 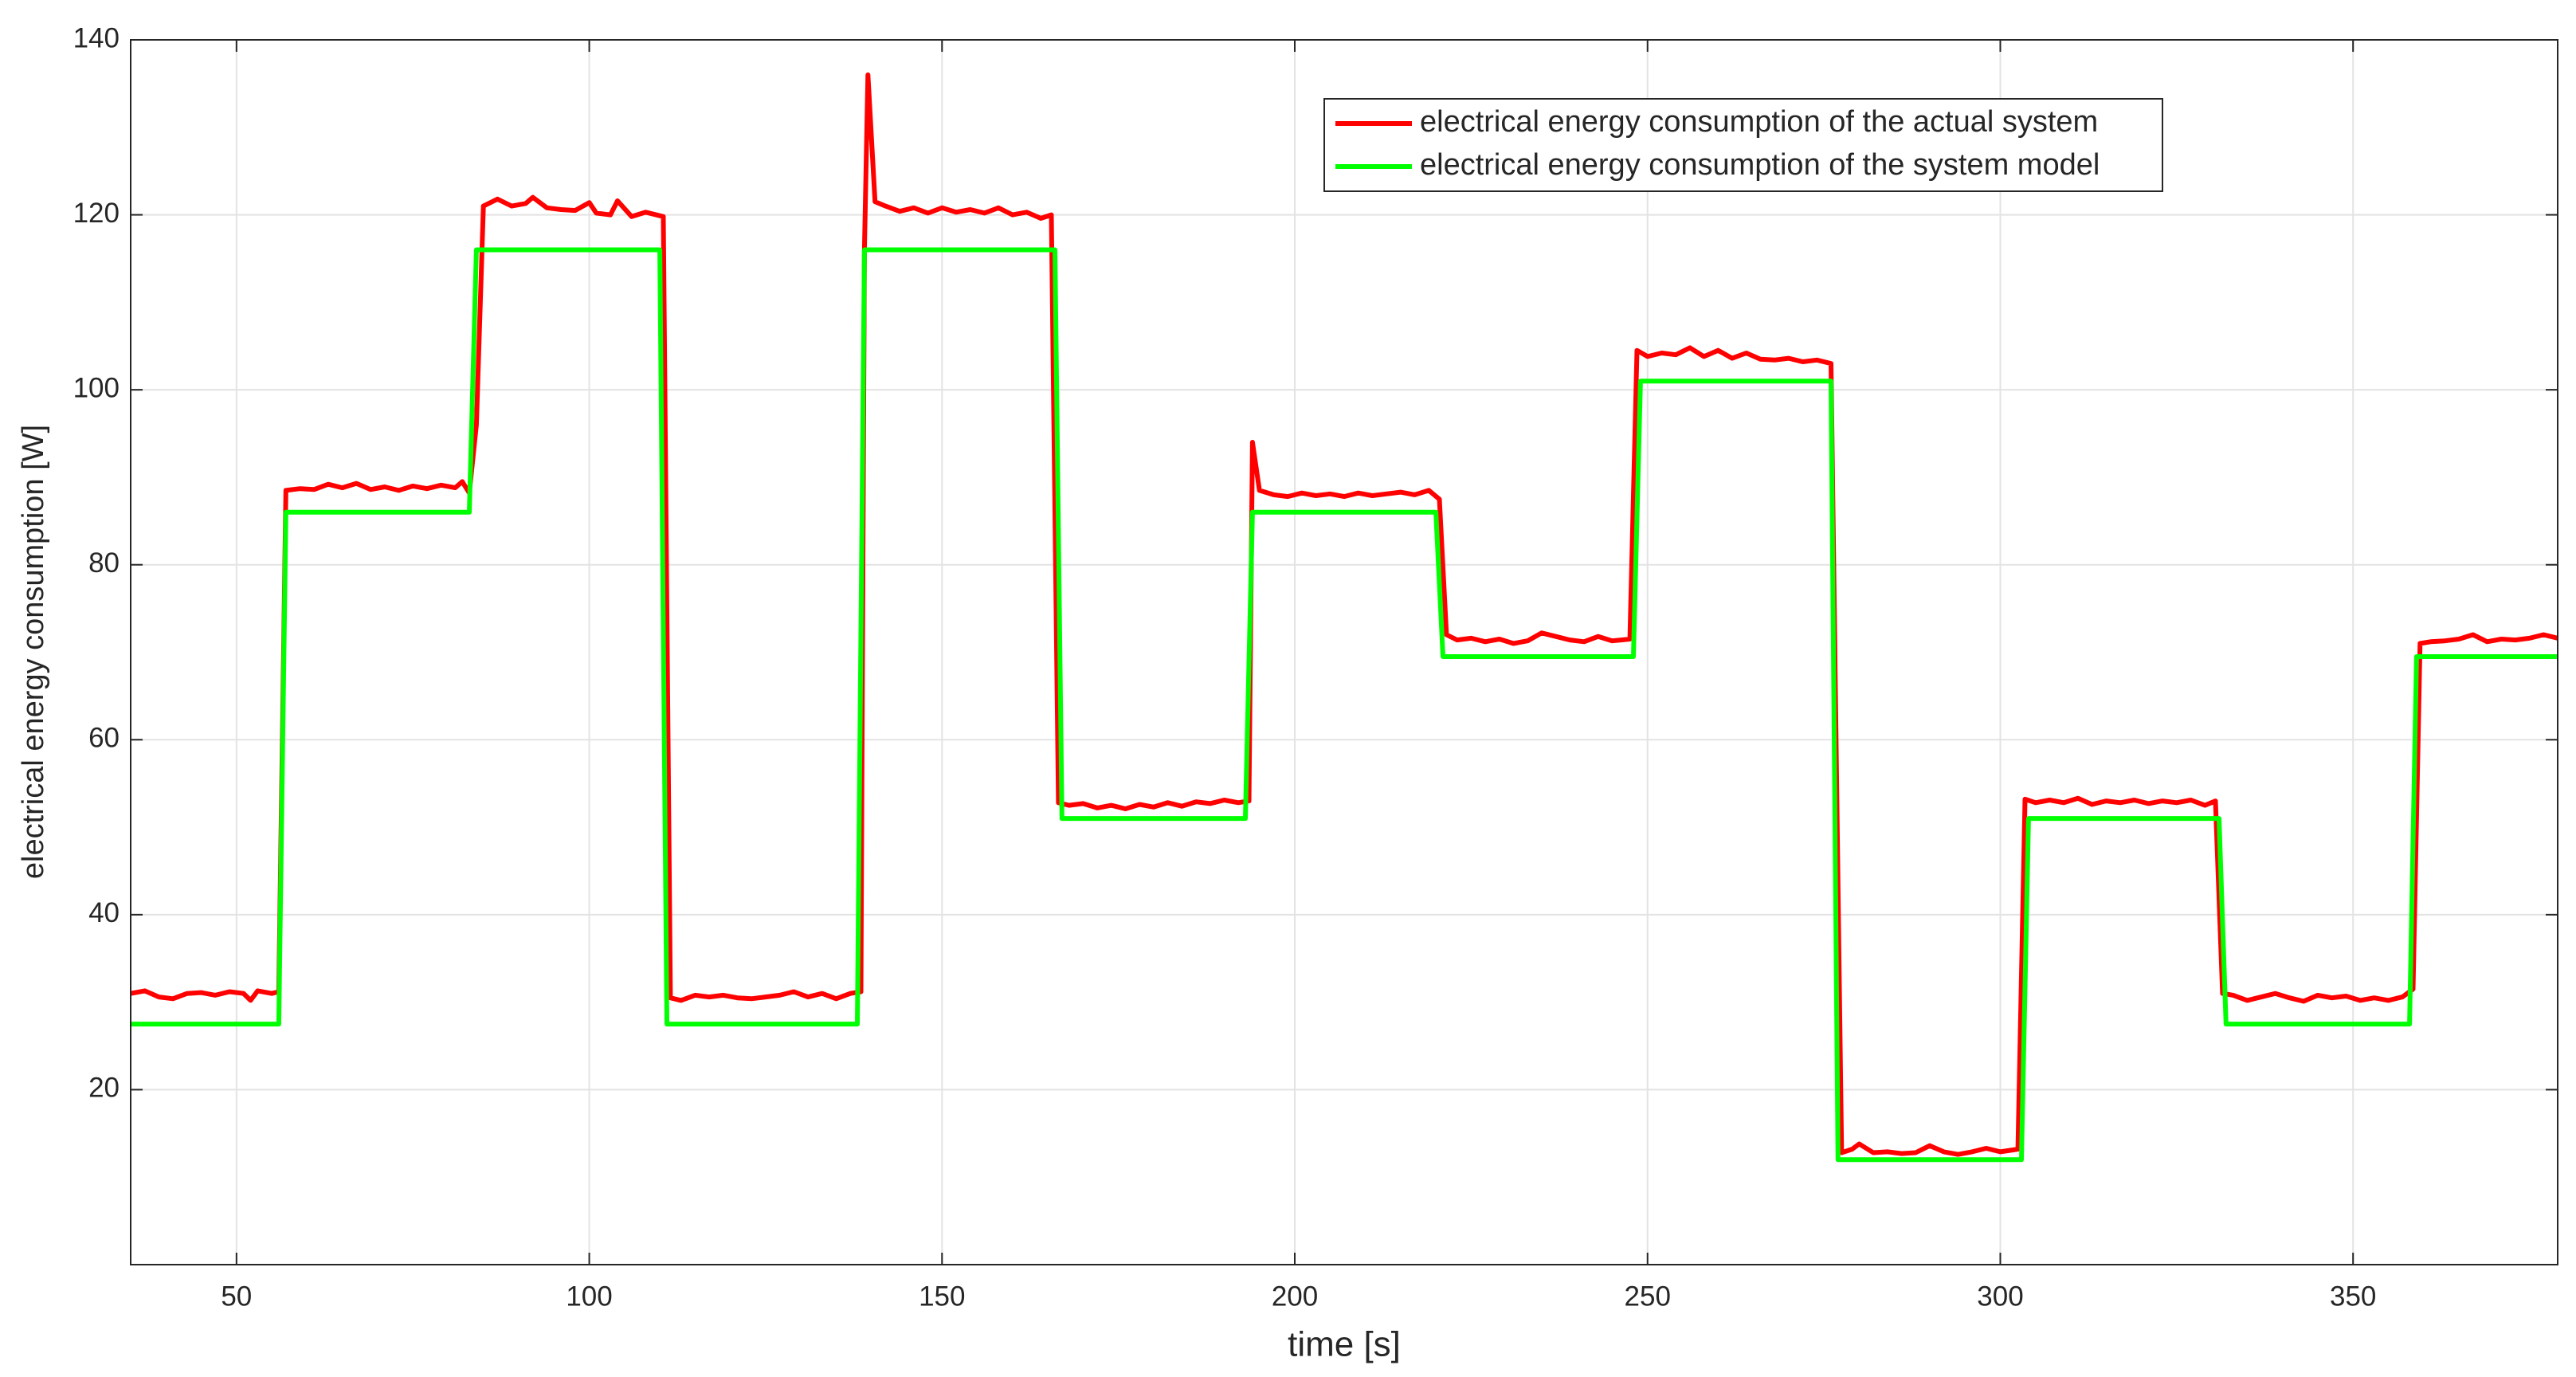 I want to click on x-tick-label: 150, so click(x=942, y=1296).